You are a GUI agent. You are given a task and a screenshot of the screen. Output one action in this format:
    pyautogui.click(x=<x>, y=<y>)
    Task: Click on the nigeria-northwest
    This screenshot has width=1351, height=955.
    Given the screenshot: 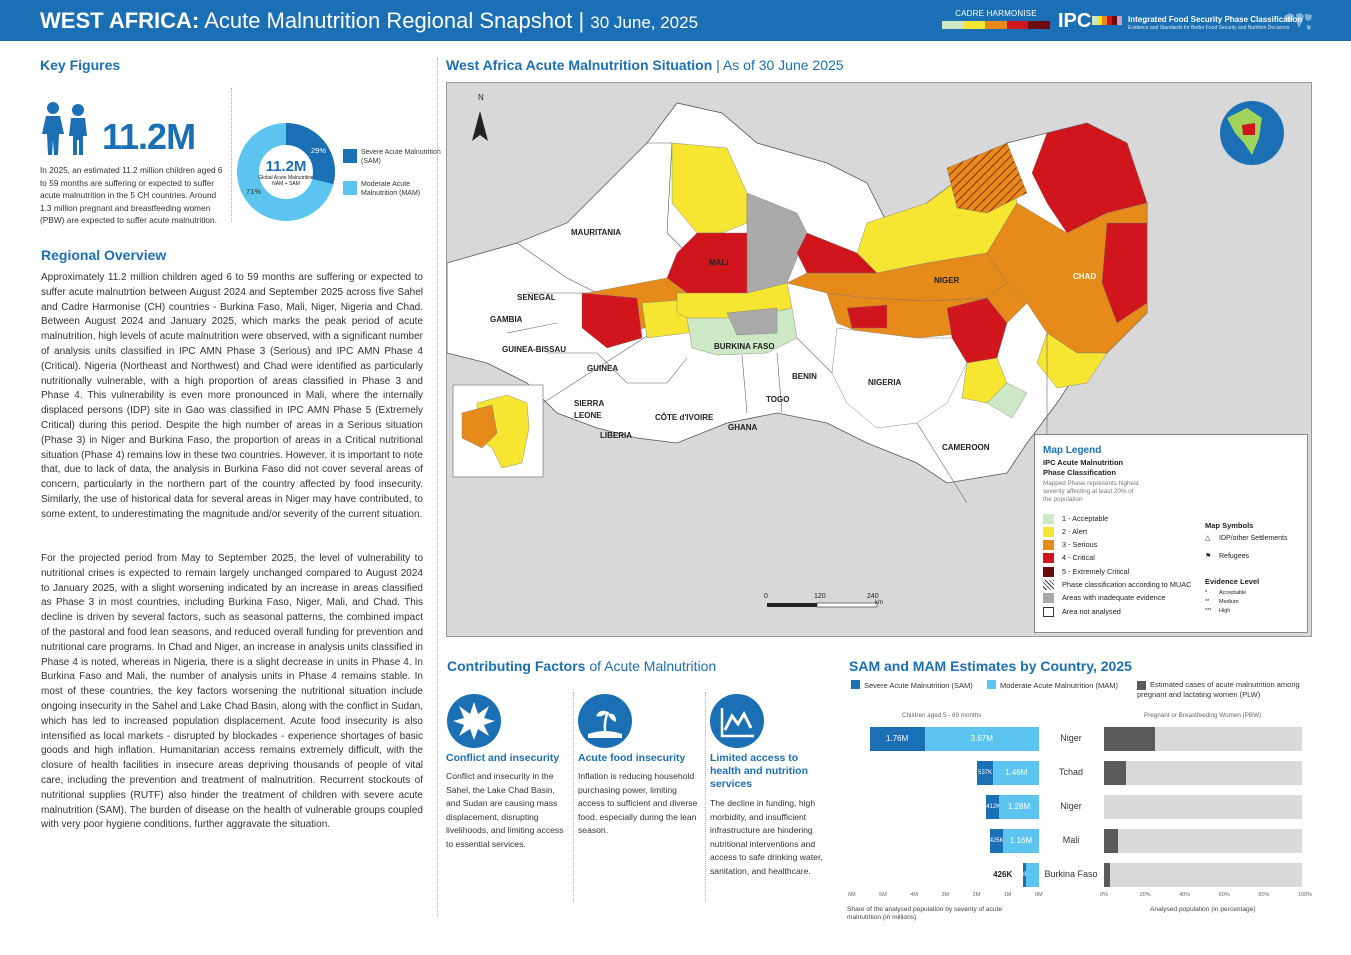 What is the action you would take?
    pyautogui.click(x=867, y=316)
    